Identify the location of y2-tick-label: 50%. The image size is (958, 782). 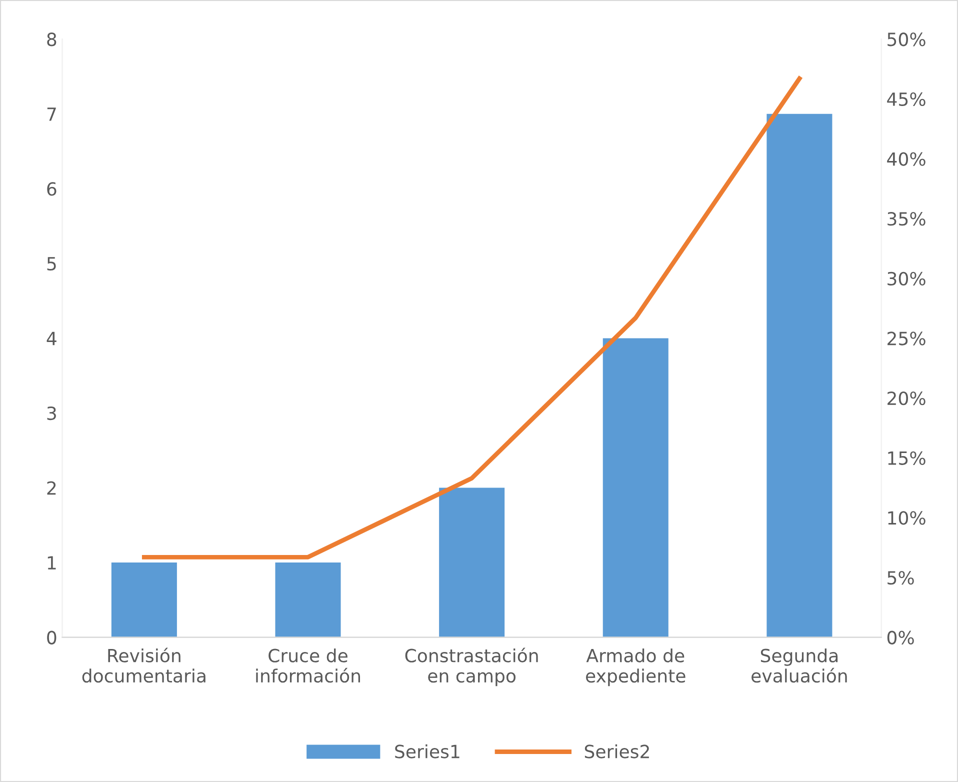
(907, 39).